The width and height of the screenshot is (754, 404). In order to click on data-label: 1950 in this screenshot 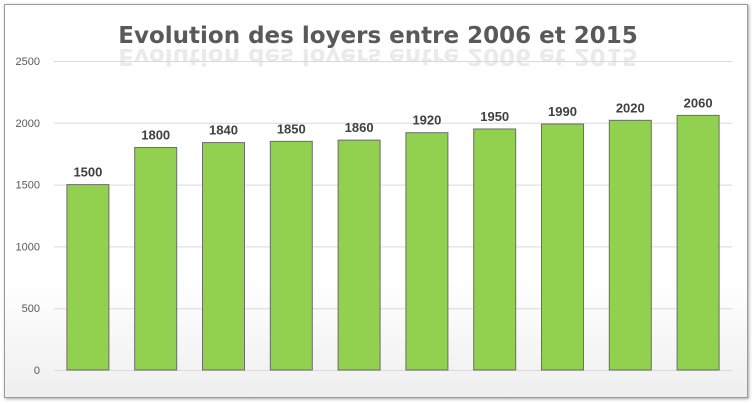, I will do `click(494, 116)`.